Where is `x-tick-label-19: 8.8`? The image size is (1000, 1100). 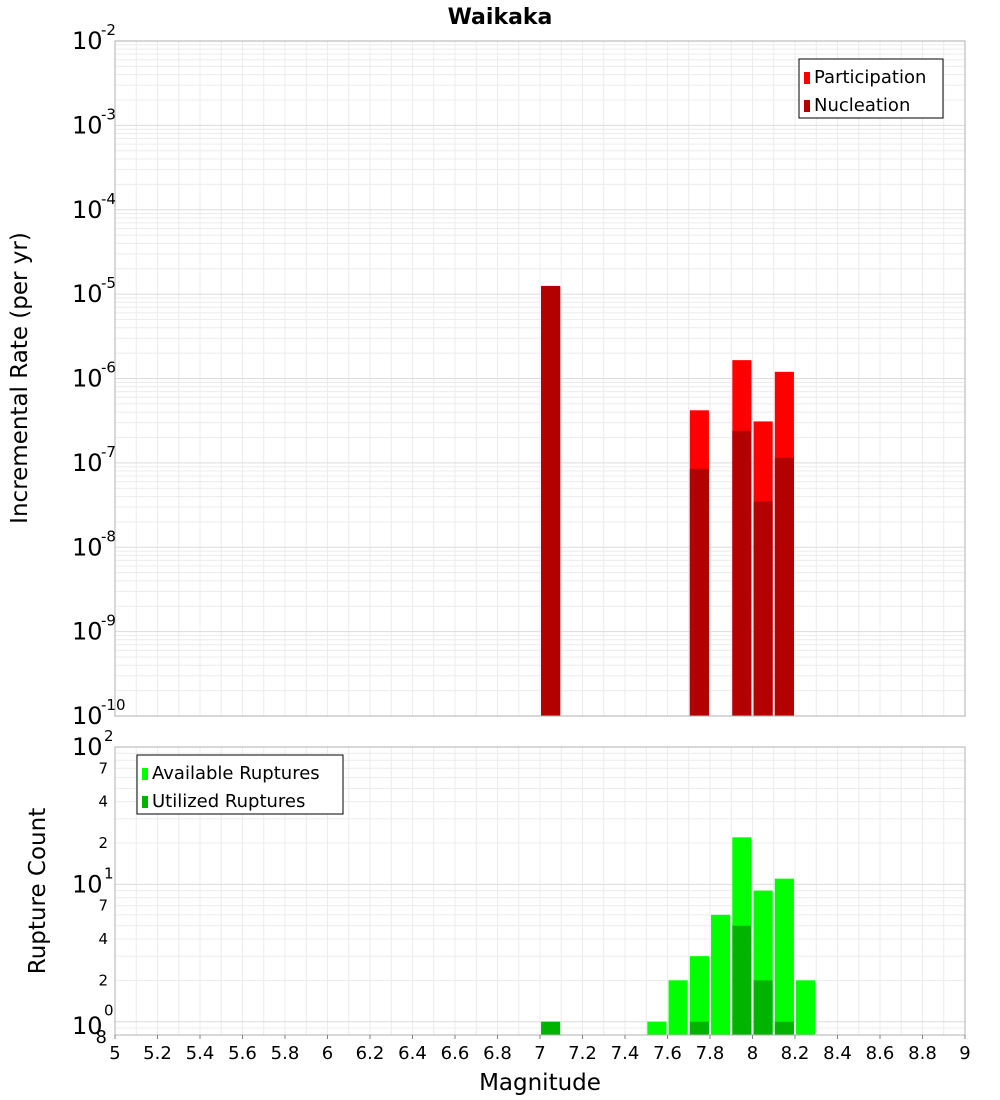
x-tick-label-19: 8.8 is located at coordinates (922, 1053).